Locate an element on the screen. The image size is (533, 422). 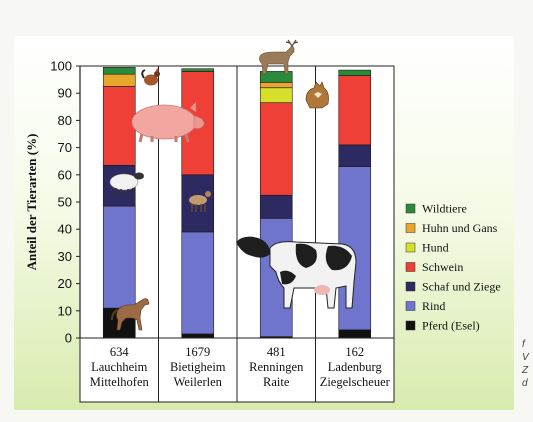
category-label-line: 634 is located at coordinates (120, 352).